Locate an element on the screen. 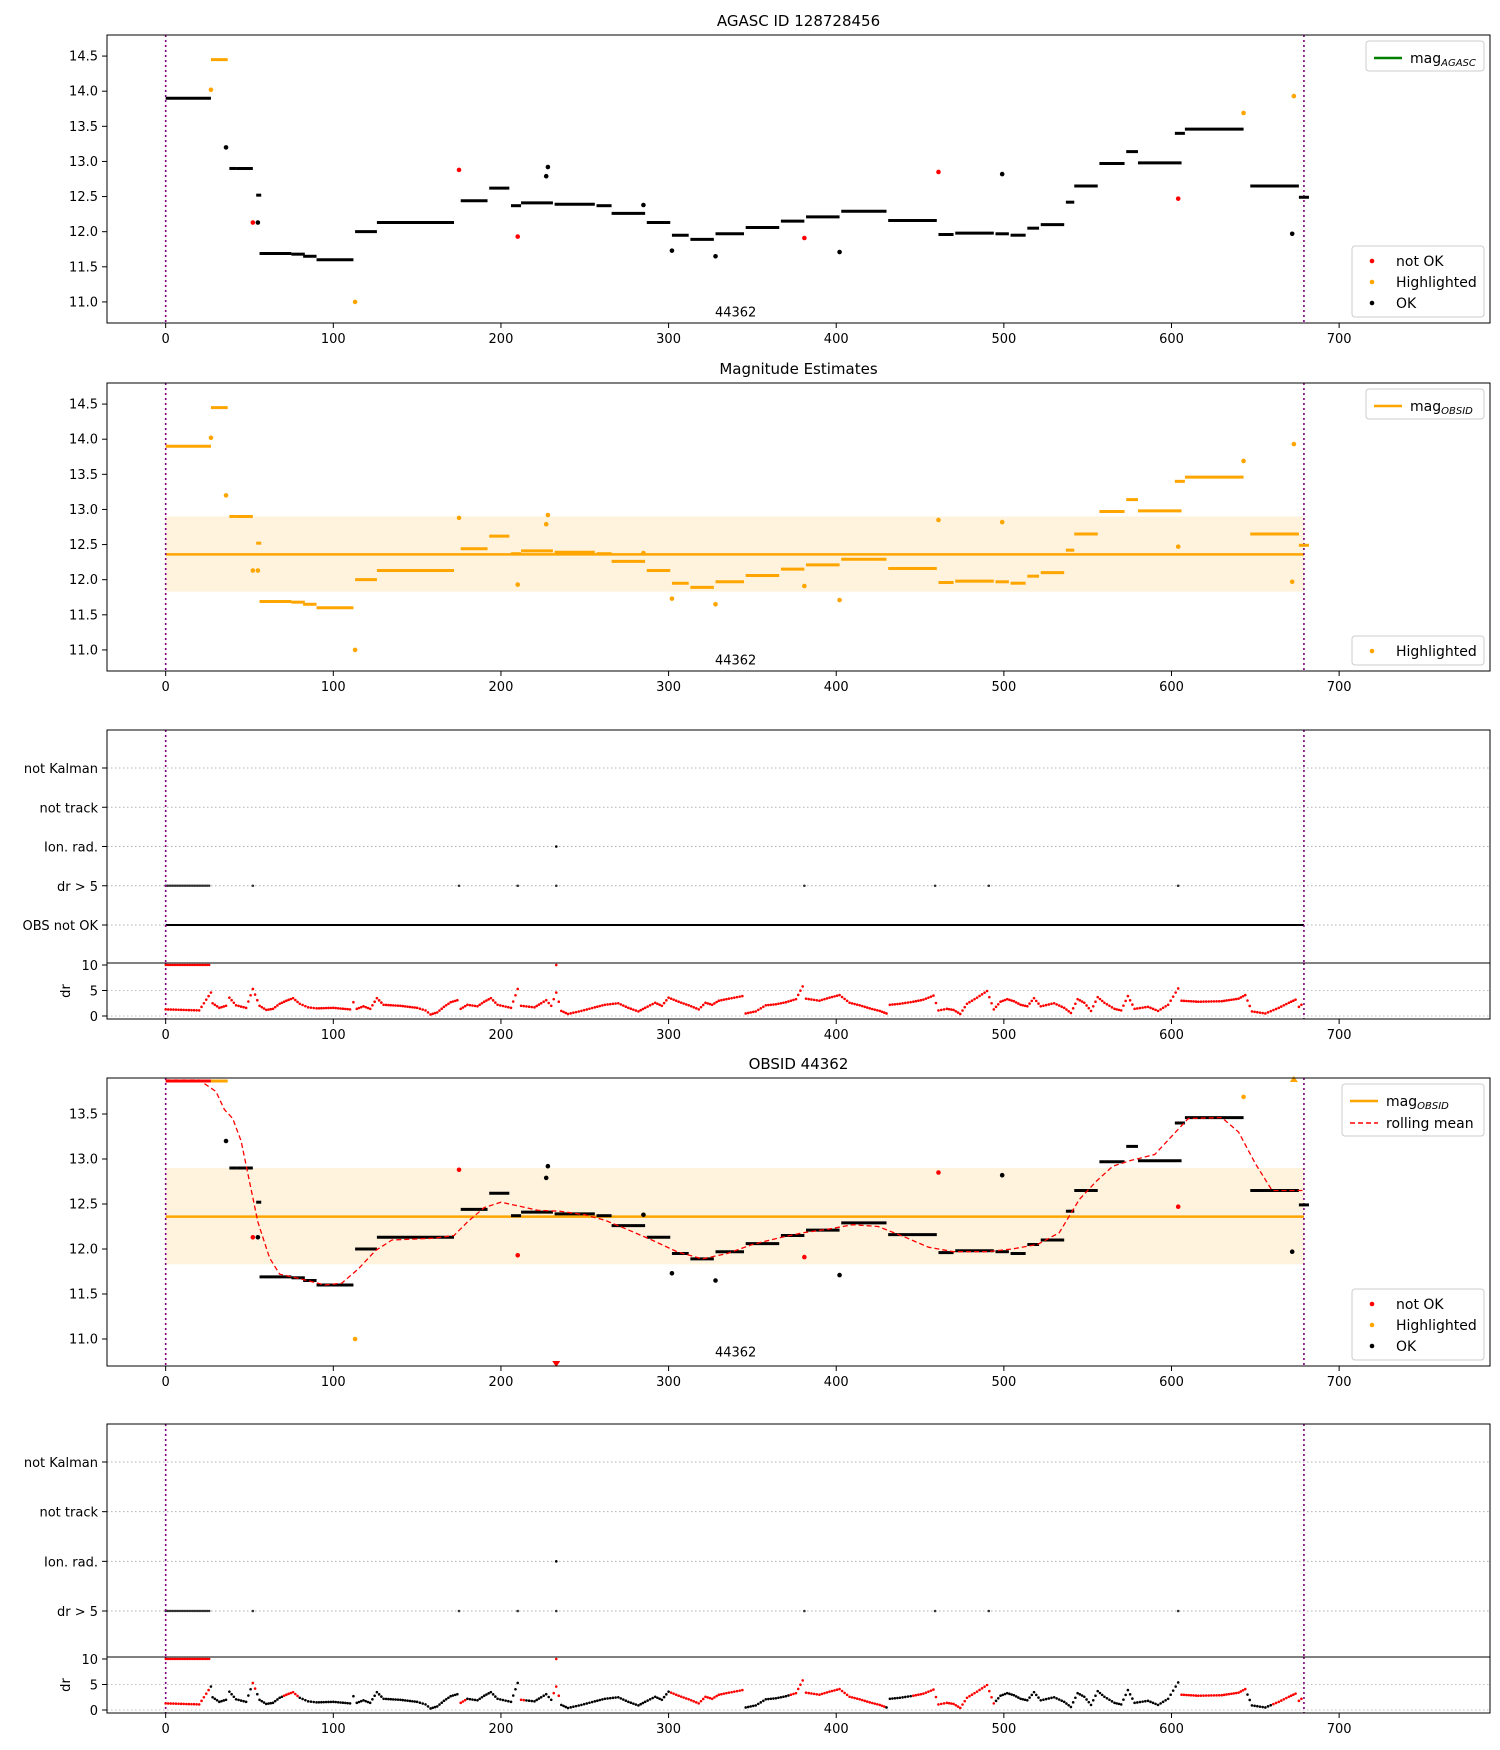  y-tick-label: 12.5 is located at coordinates (83, 545).